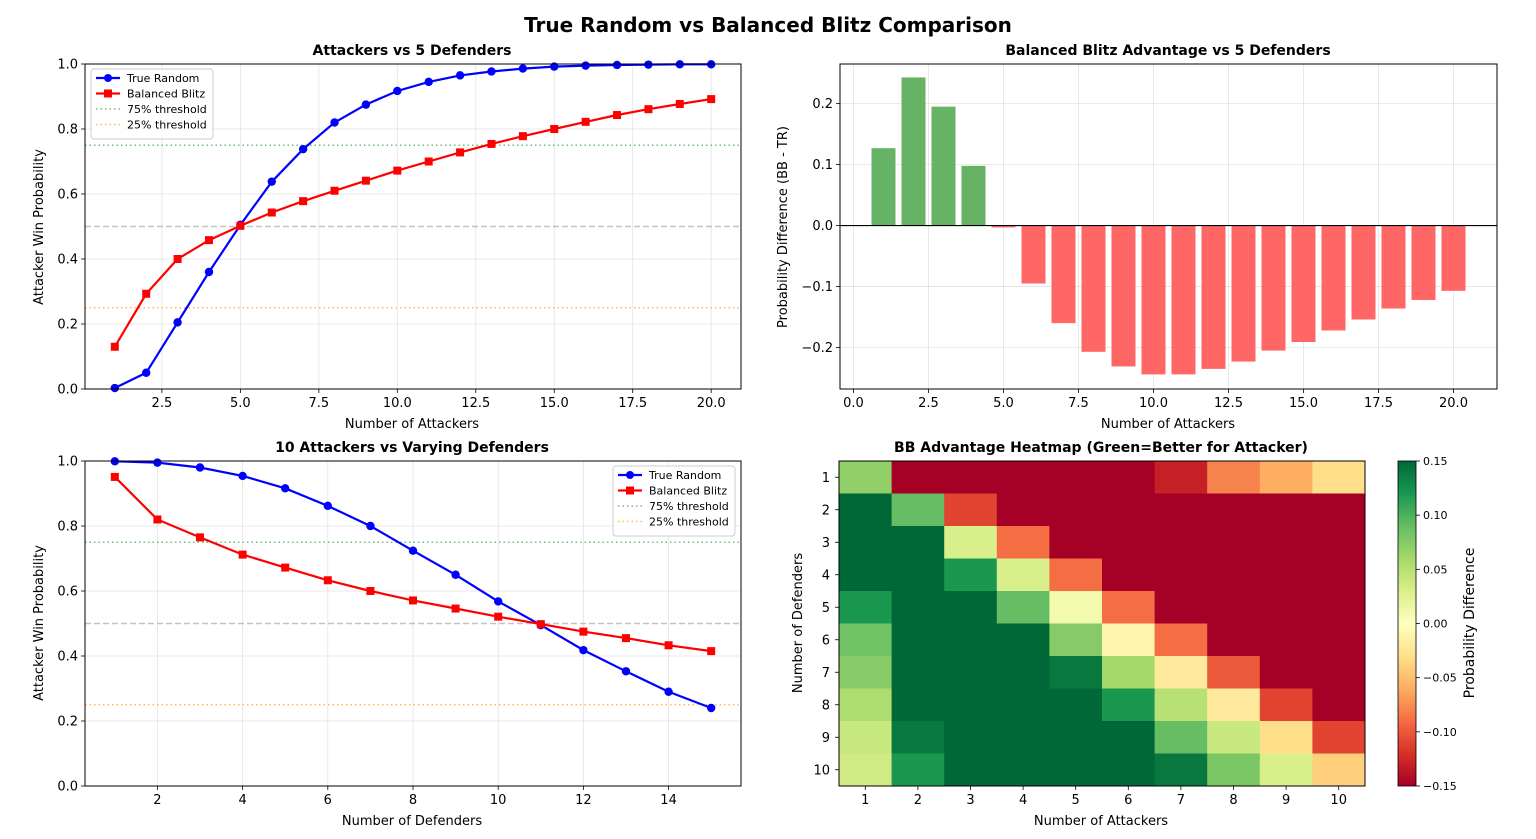 This screenshot has height=839, width=1536. Describe the element at coordinates (162, 403) in the screenshot. I see `chart1-xtick-label-0: 2.5` at that location.